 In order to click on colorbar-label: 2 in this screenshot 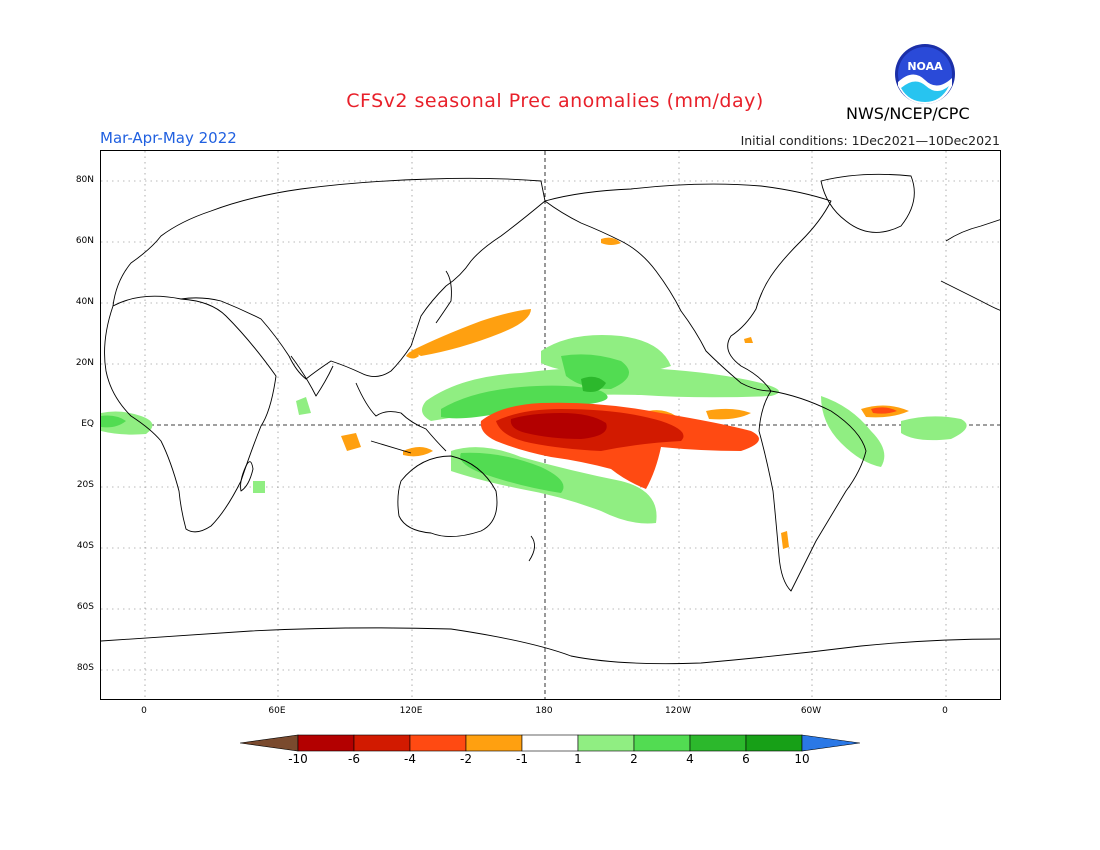, I will do `click(634, 759)`.